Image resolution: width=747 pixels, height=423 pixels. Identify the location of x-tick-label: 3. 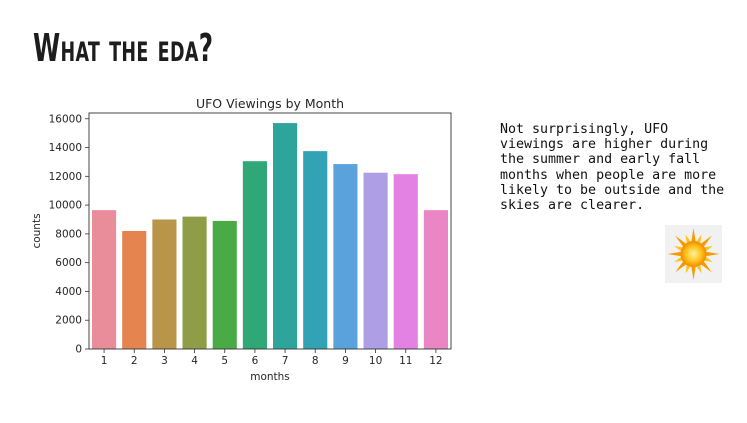
(164, 361).